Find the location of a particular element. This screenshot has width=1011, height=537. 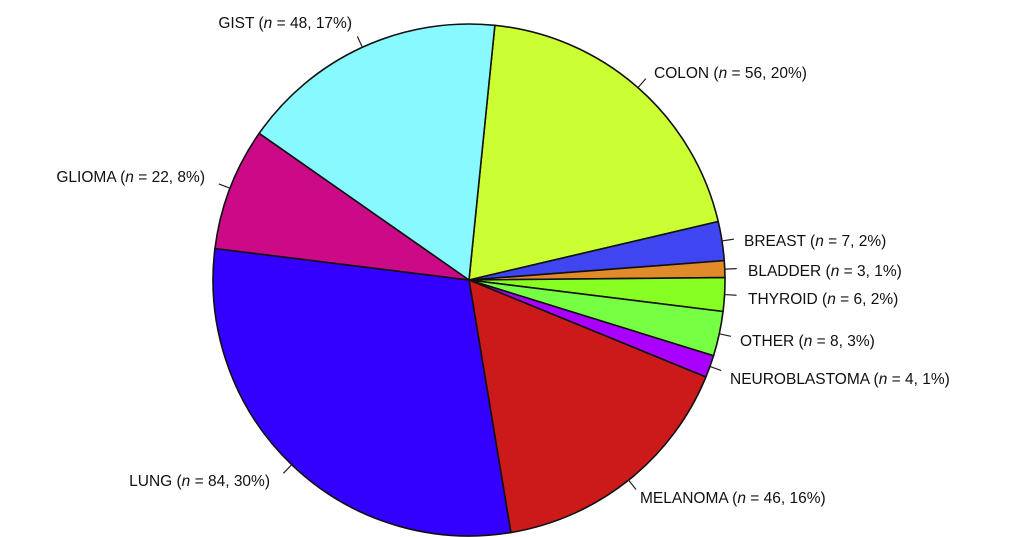

pie-slice-melanoma is located at coordinates (587, 406).